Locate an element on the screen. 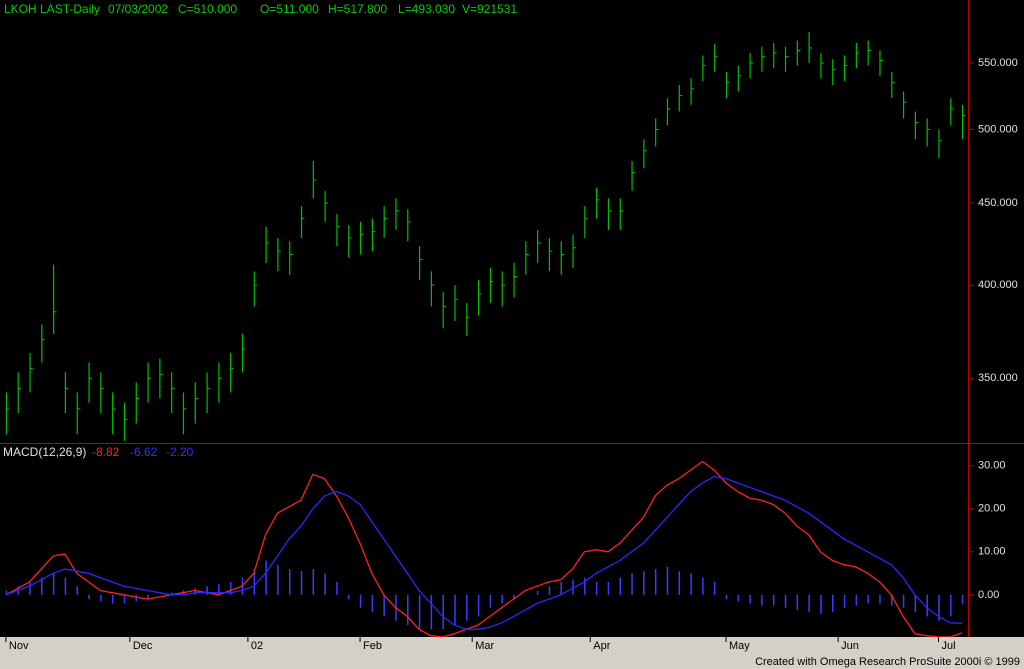  x-tick-label: Feb is located at coordinates (372, 646).